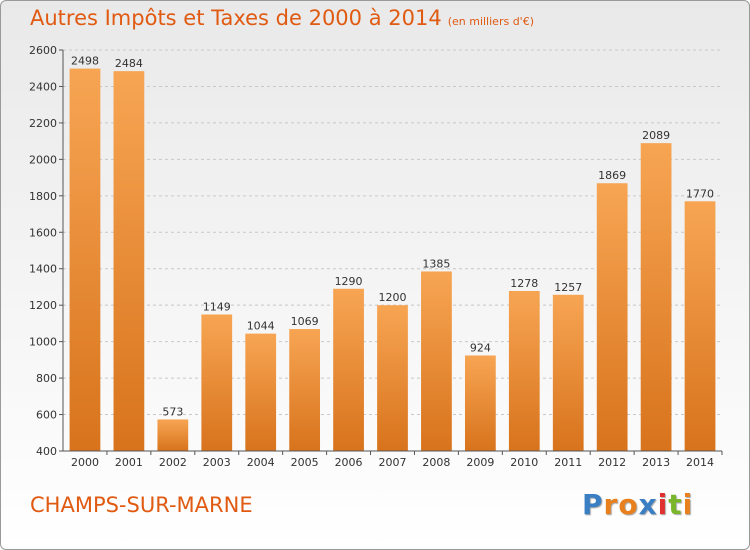 The height and width of the screenshot is (550, 750). What do you see at coordinates (700, 462) in the screenshot?
I see `x-tick-label: 2014` at bounding box center [700, 462].